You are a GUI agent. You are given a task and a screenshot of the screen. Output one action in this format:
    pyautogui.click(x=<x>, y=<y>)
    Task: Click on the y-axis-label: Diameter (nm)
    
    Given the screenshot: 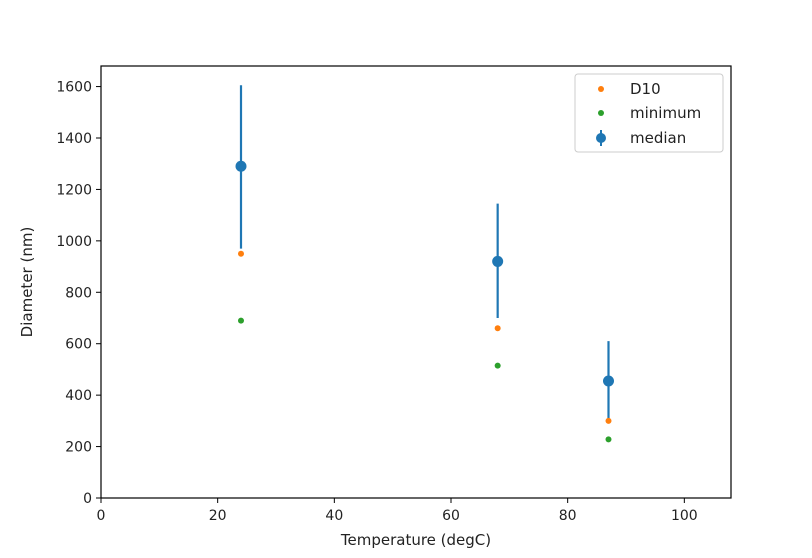 What is the action you would take?
    pyautogui.click(x=27, y=282)
    